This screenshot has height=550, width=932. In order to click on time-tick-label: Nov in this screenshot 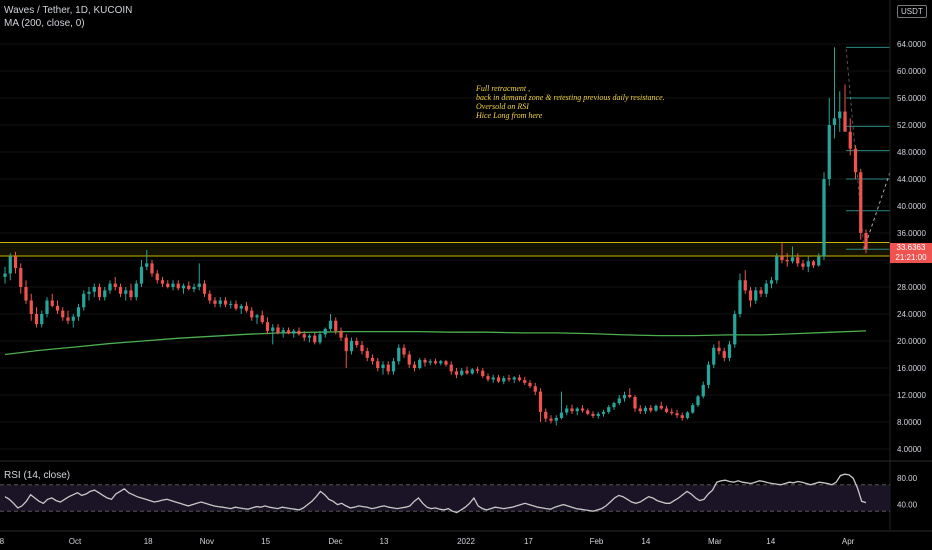, I will do `click(207, 541)`.